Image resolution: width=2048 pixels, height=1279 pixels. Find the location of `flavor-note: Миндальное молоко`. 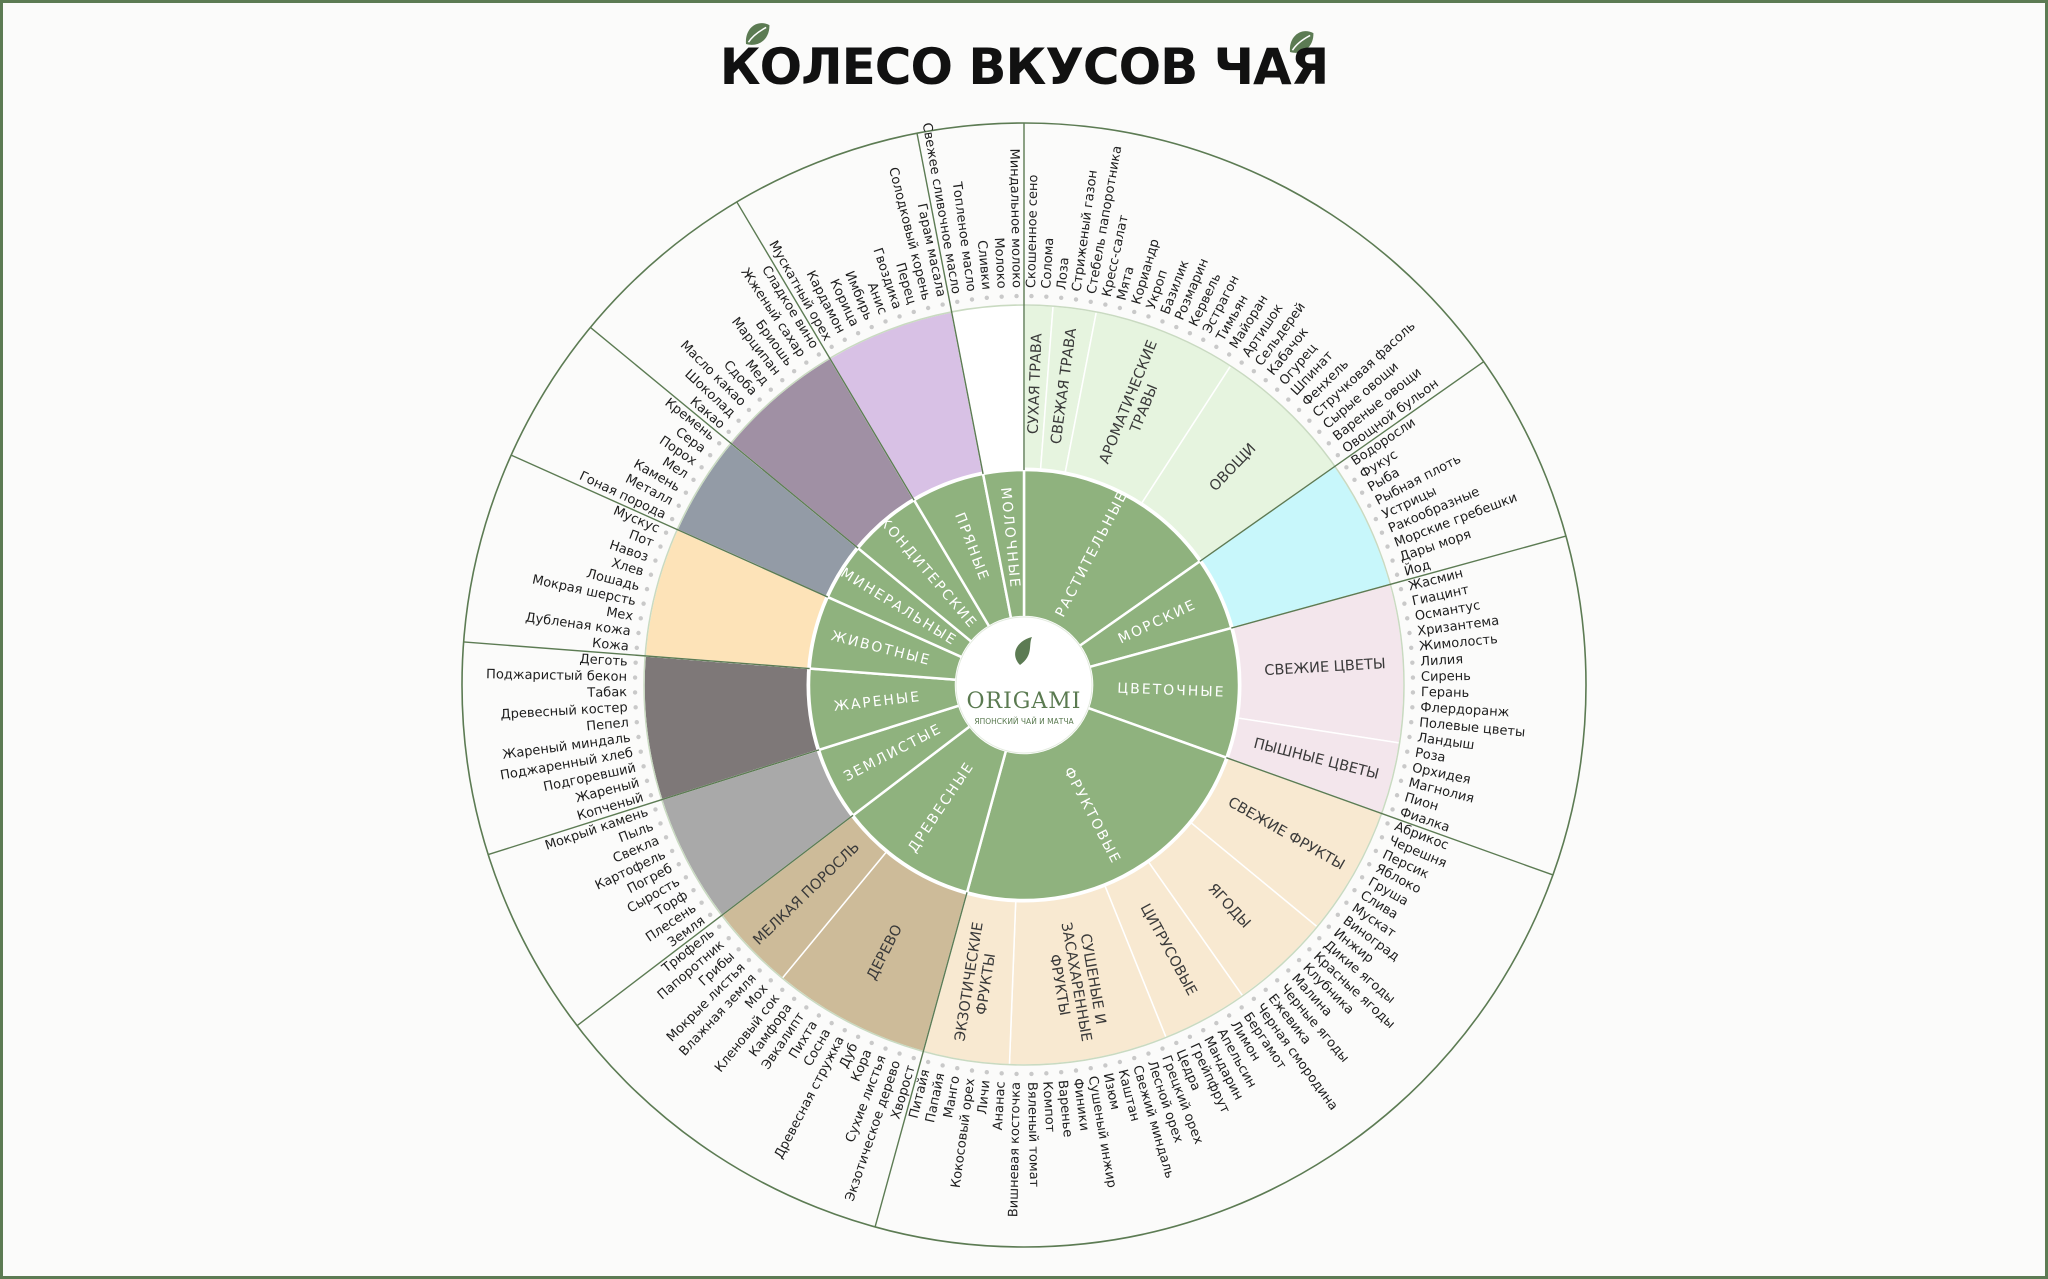

flavor-note: Миндальное молоко is located at coordinates (1015, 218).